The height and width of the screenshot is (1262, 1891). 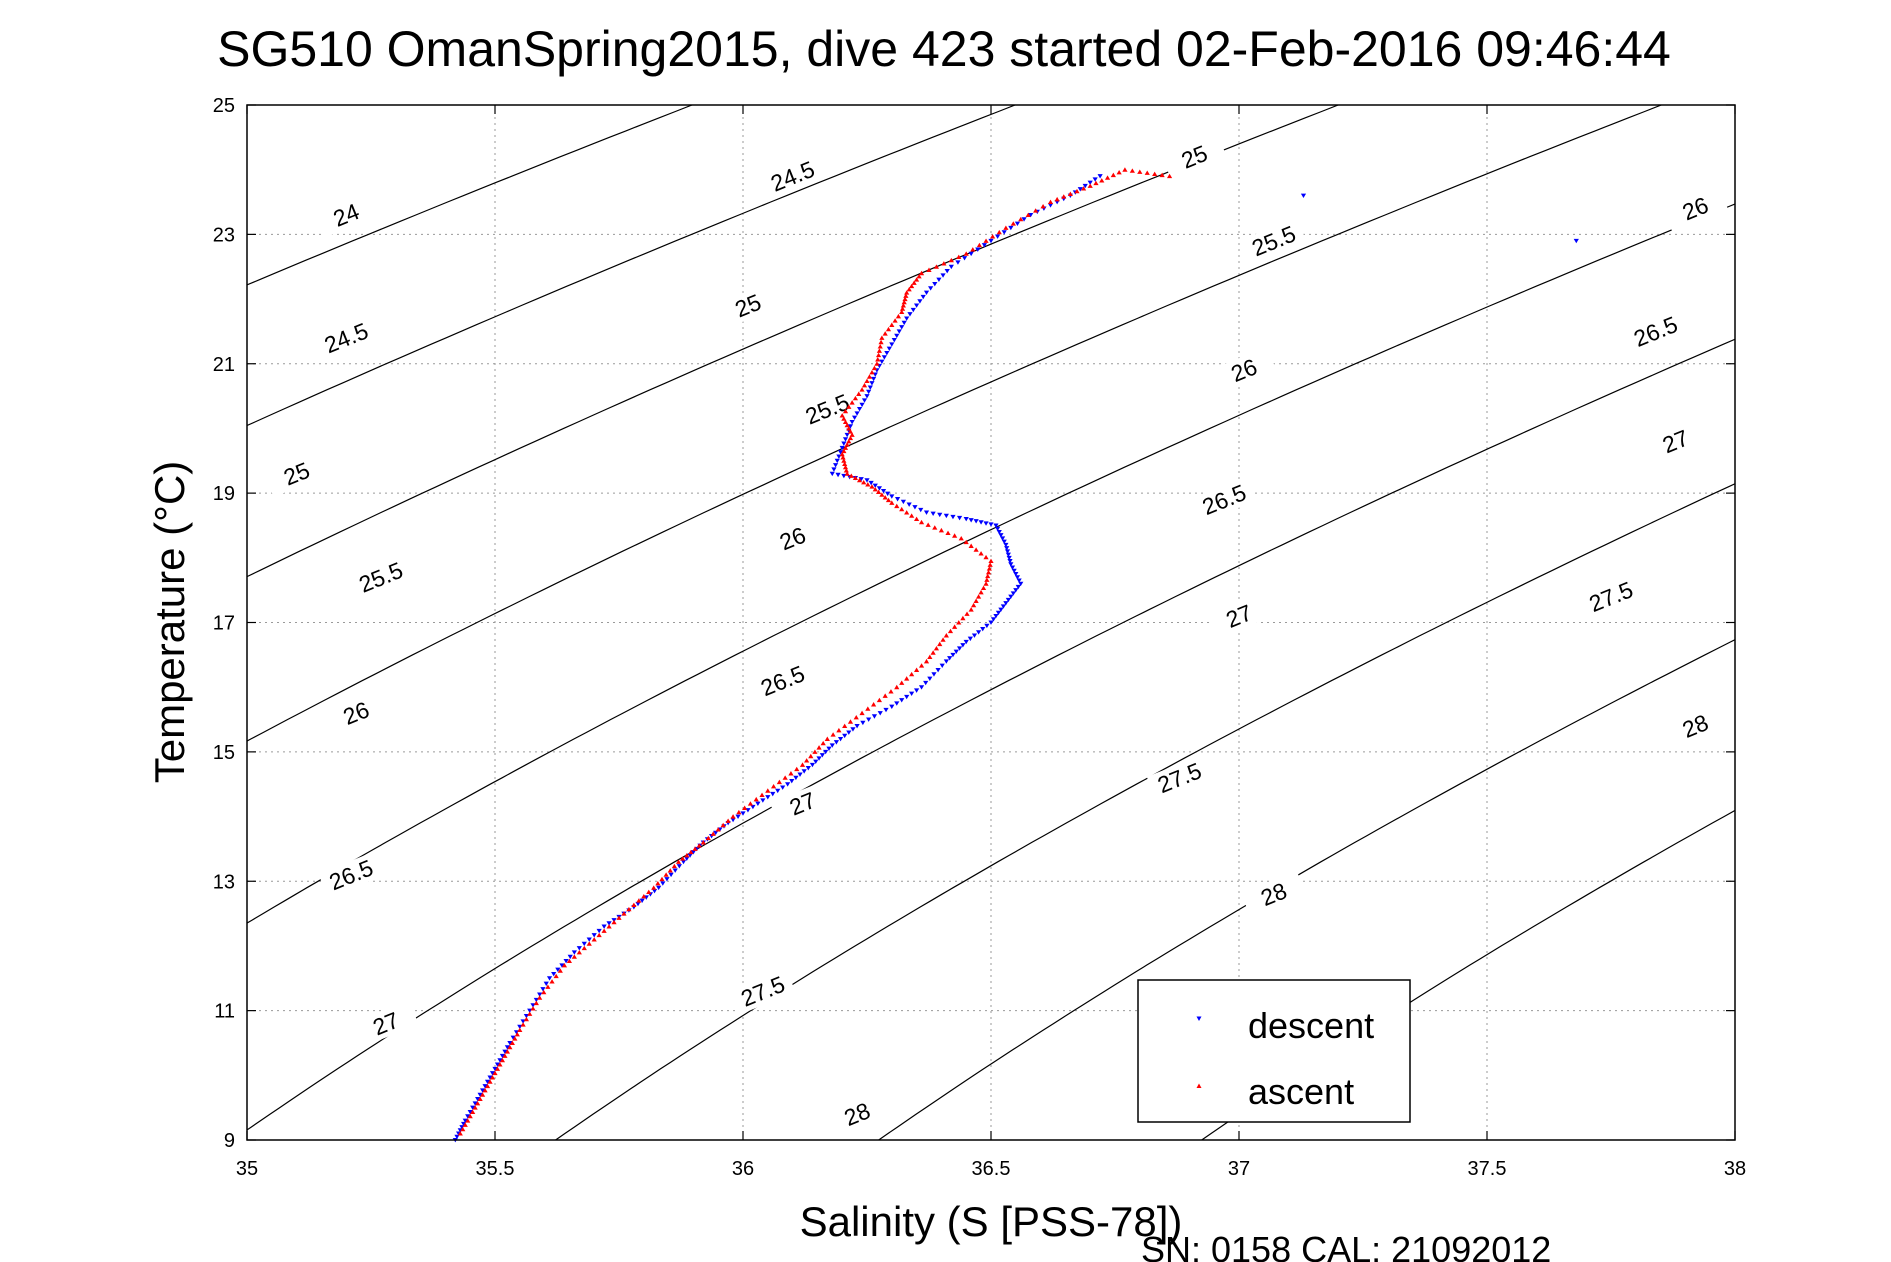 What do you see at coordinates (1487, 1169) in the screenshot?
I see `x-tick-label: 37.5` at bounding box center [1487, 1169].